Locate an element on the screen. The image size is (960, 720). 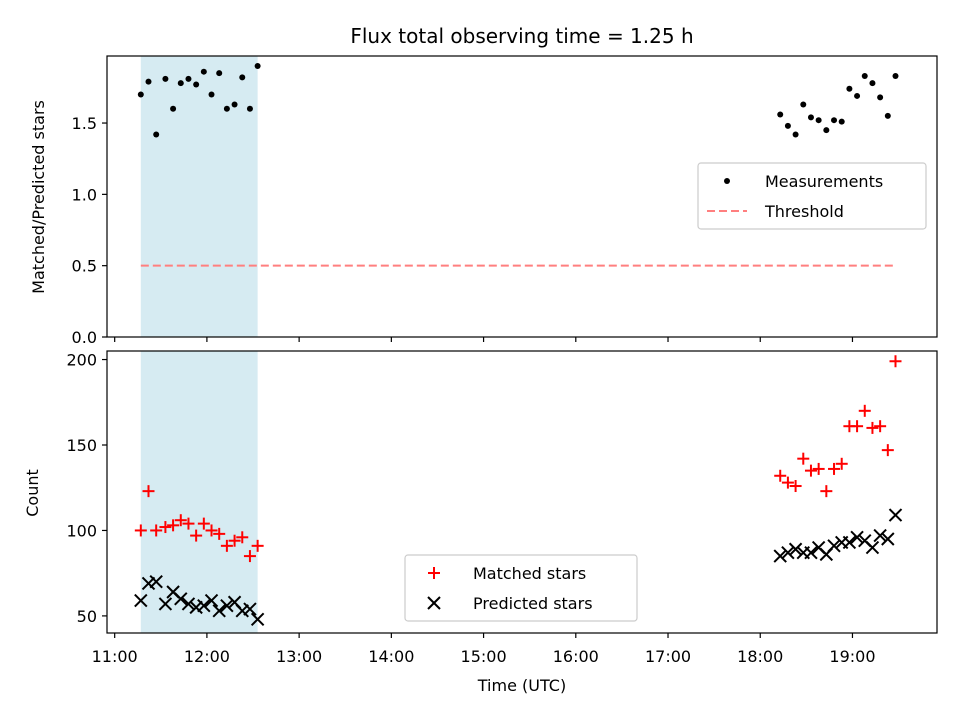
chart-title: Flux total observing time = 1.25 h is located at coordinates (521, 36).